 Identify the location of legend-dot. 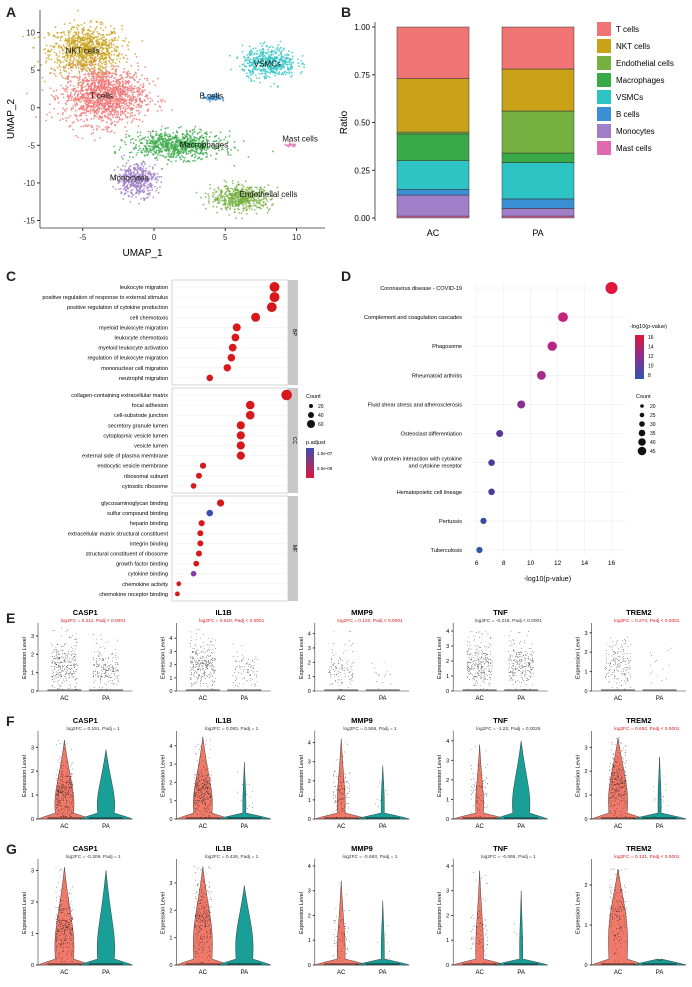
(642, 406).